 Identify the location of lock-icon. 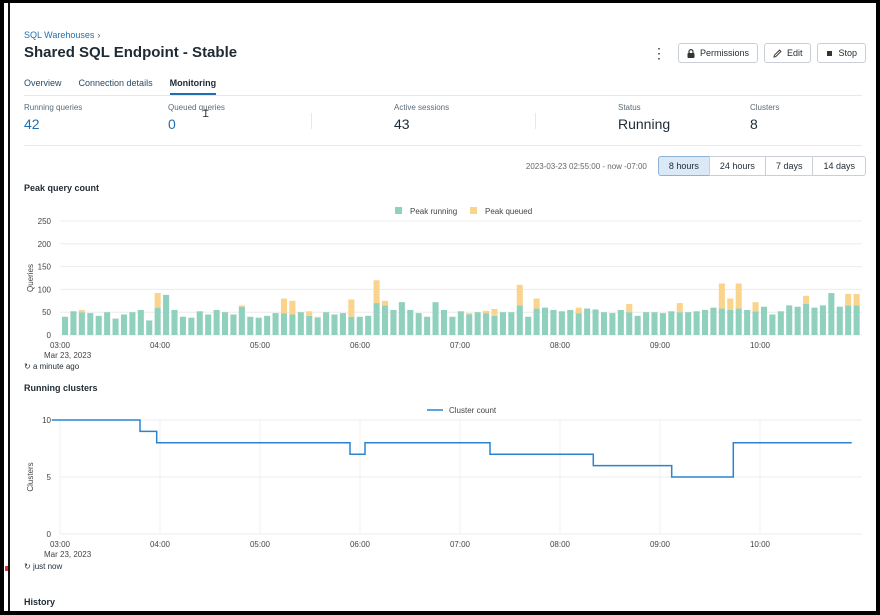
(691, 53).